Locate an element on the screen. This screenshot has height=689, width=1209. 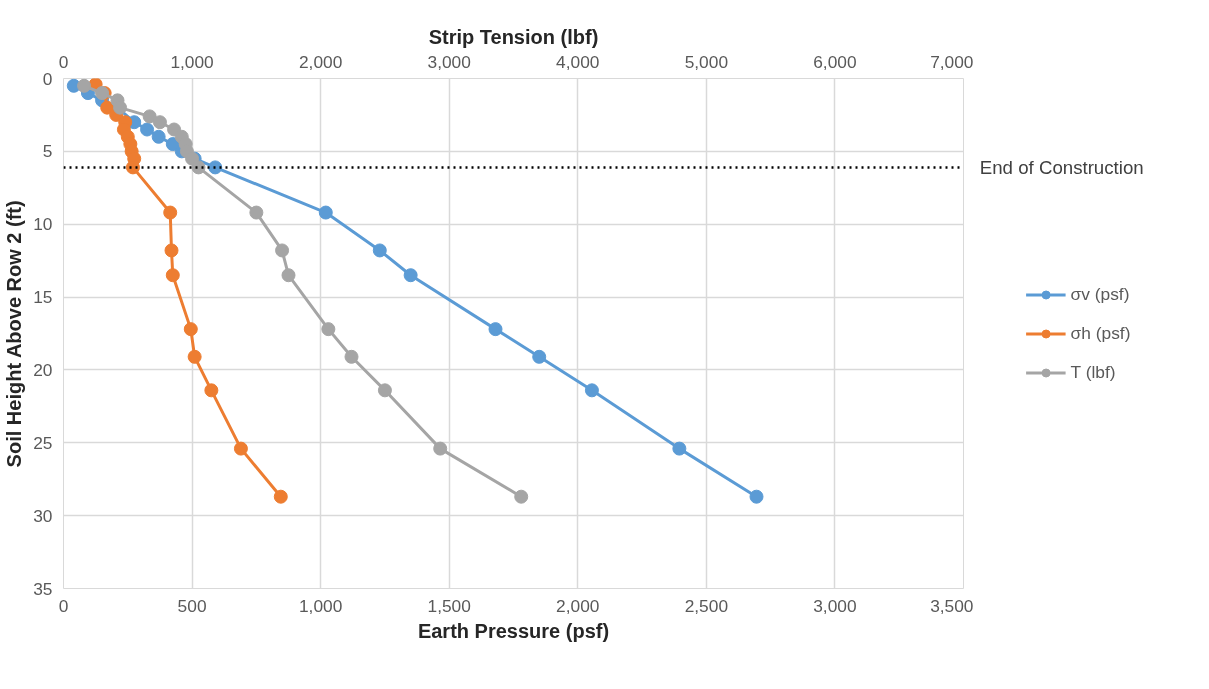
x2-tick-label: 4,000 is located at coordinates (578, 61).